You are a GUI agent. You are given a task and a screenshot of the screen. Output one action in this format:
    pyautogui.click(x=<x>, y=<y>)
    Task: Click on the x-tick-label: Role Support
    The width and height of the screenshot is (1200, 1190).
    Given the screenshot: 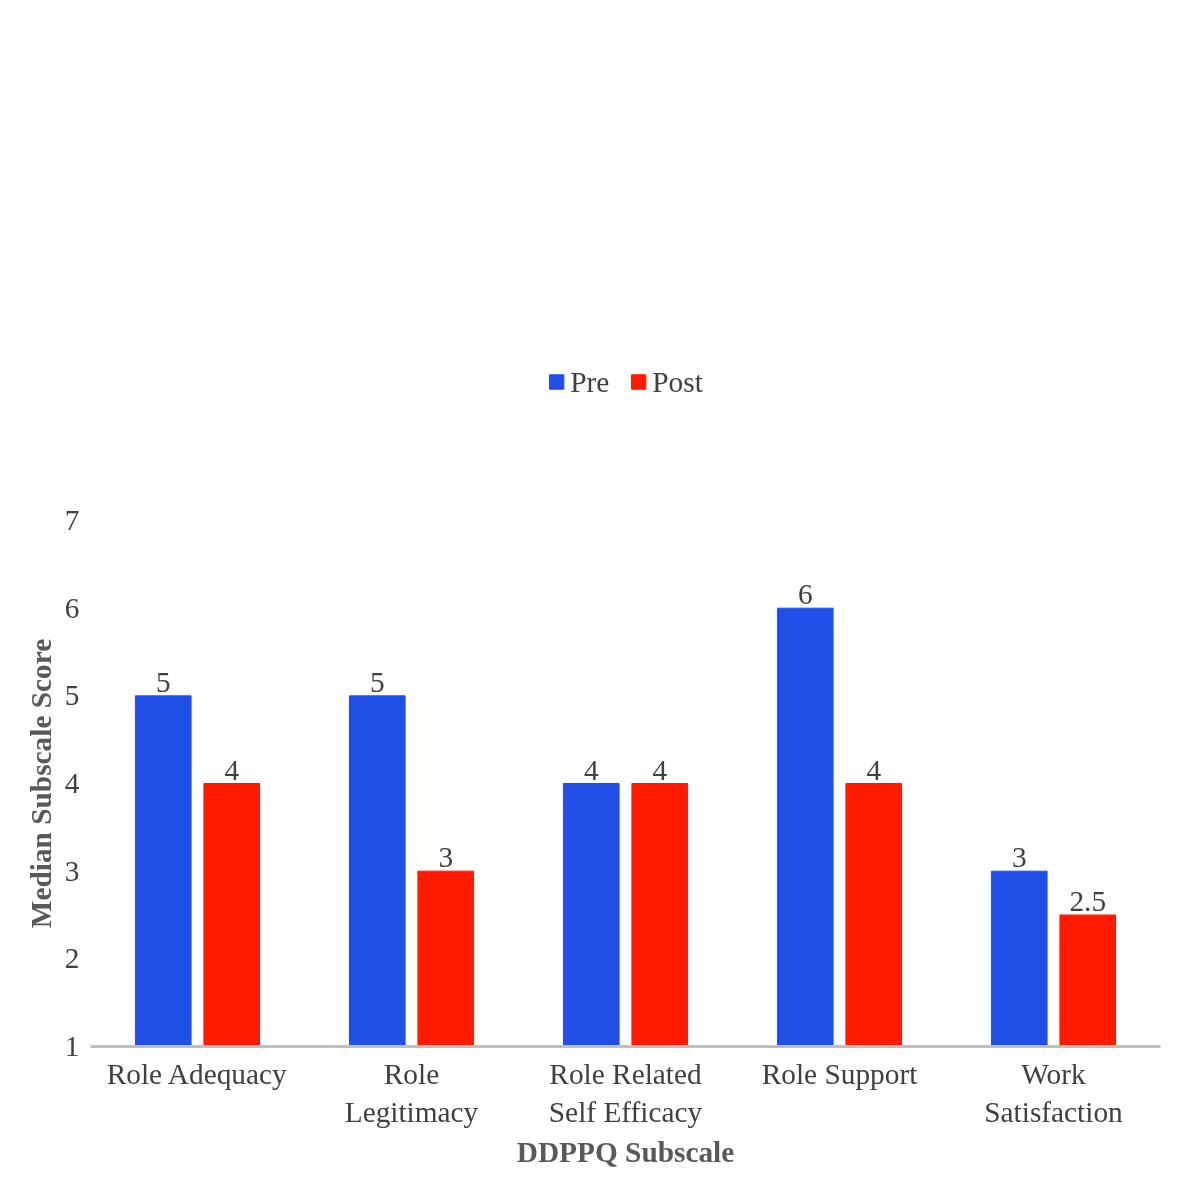 What is the action you would take?
    pyautogui.click(x=839, y=1073)
    